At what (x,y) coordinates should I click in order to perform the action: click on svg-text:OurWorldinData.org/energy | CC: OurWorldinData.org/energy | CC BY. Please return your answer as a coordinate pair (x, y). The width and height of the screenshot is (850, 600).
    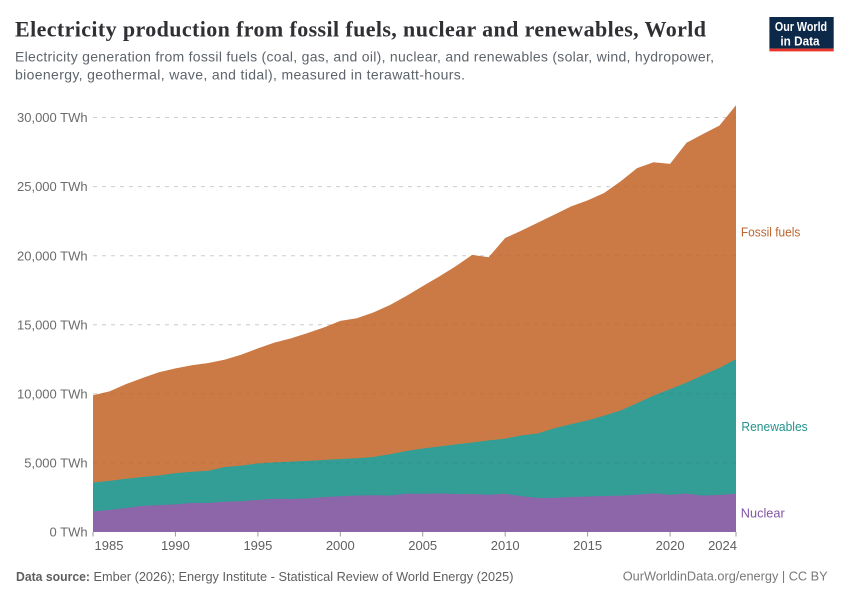
    Looking at the image, I should click on (725, 575).